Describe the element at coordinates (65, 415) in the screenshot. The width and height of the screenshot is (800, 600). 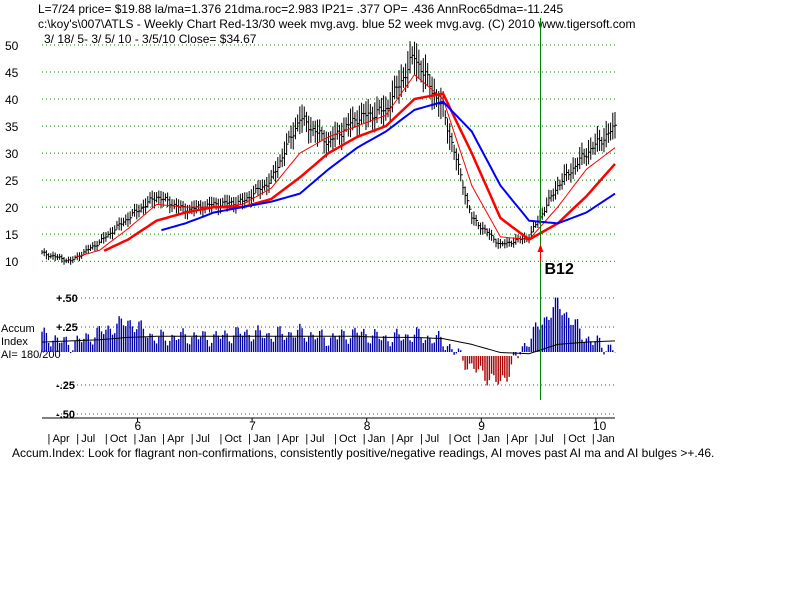
I see `accum-tick-label: -.50` at that location.